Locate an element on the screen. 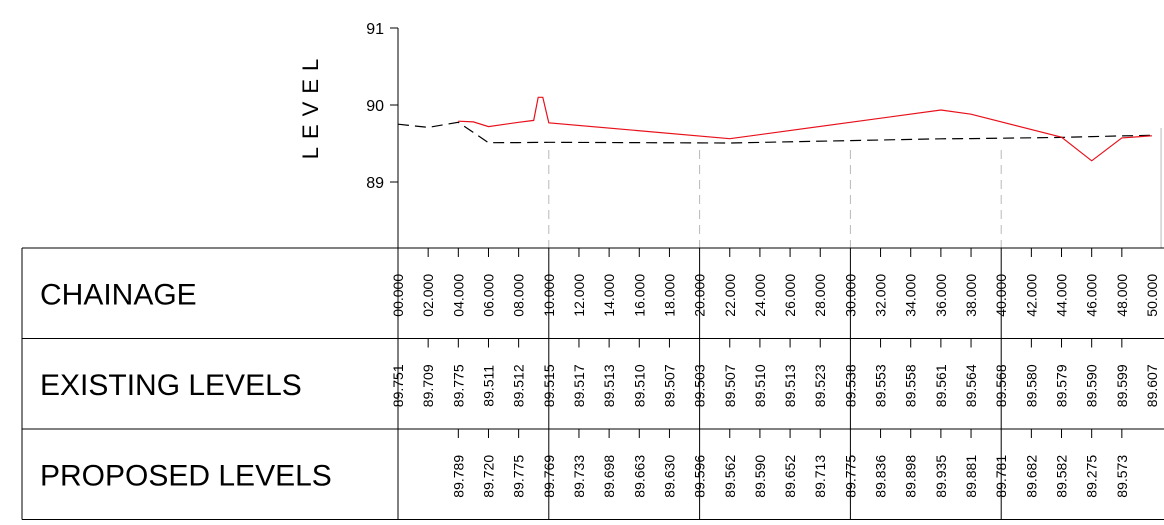 This screenshot has height=525, width=1164. table-cell-value: 89.503 is located at coordinates (700, 385).